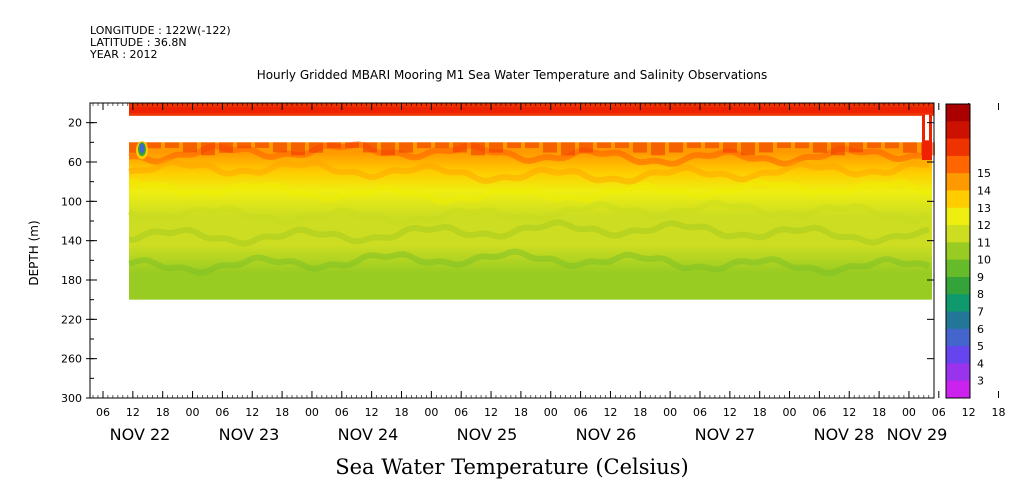 This screenshot has width=1009, height=504. Describe the element at coordinates (124, 54) in the screenshot. I see `year-label: YEAR : 2012` at that location.